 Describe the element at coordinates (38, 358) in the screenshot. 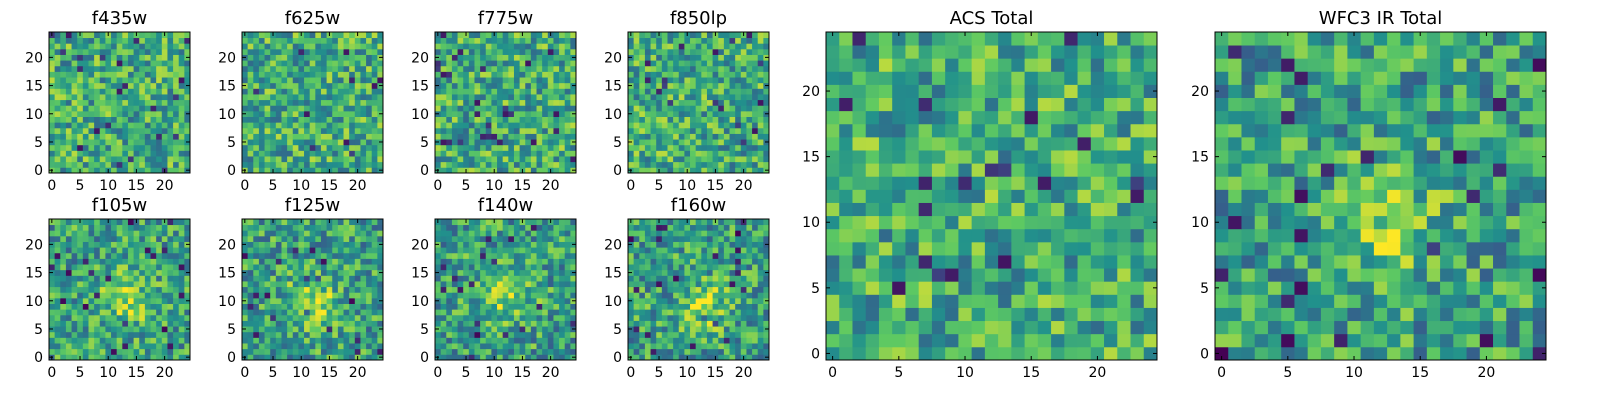

I see `y-tick-label: 0` at that location.